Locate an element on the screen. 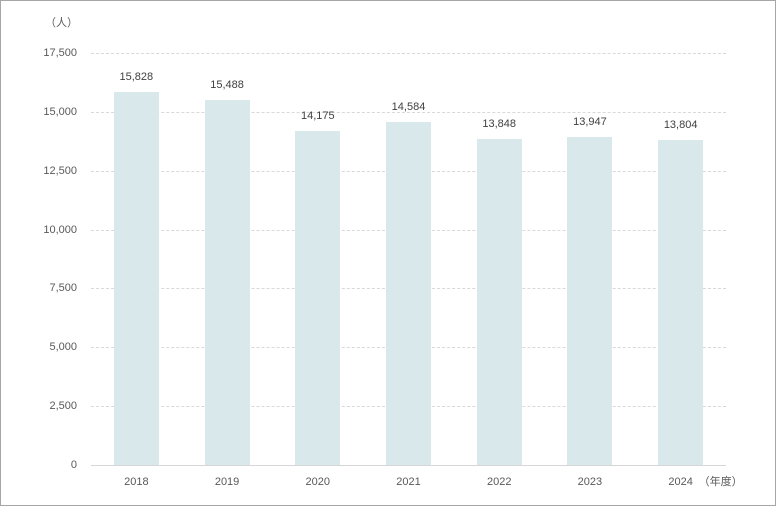 Image resolution: width=776 pixels, height=506 pixels. x-axis-line is located at coordinates (408, 465).